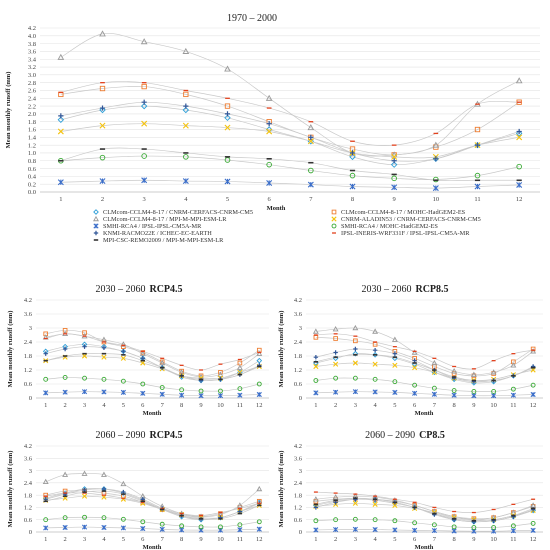  What do you see at coordinates (375, 504) in the screenshot?
I see `x-marker` at bounding box center [375, 504].